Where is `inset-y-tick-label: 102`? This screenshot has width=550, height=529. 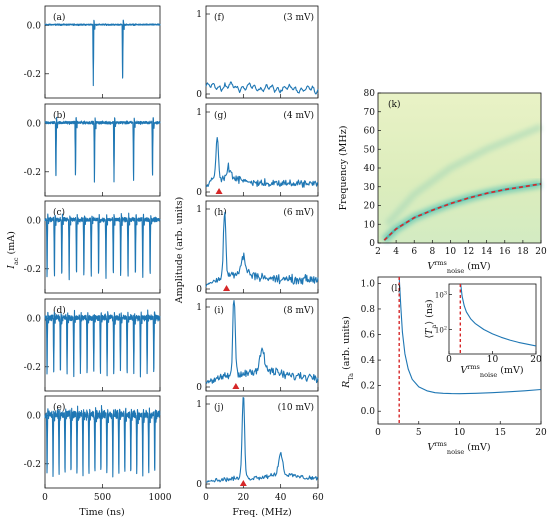 inset-y-tick-label: 102 is located at coordinates (441, 330).